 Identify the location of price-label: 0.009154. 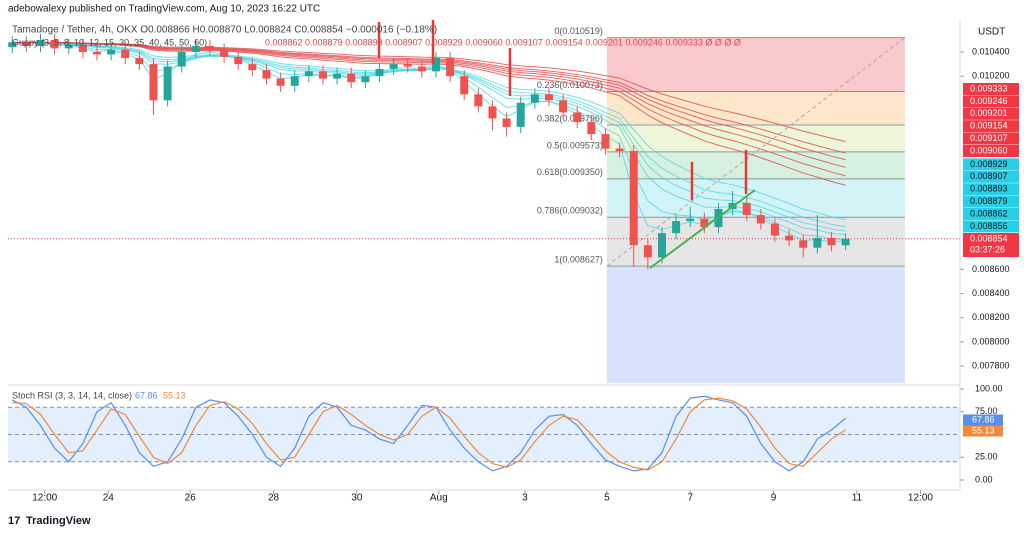
(989, 126).